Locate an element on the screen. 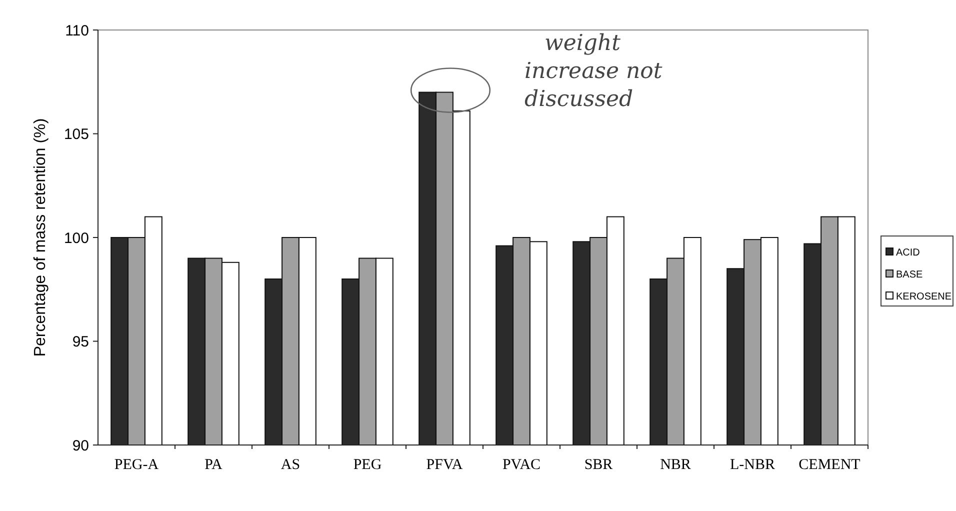  x-tick-label: PFVA is located at coordinates (444, 465).